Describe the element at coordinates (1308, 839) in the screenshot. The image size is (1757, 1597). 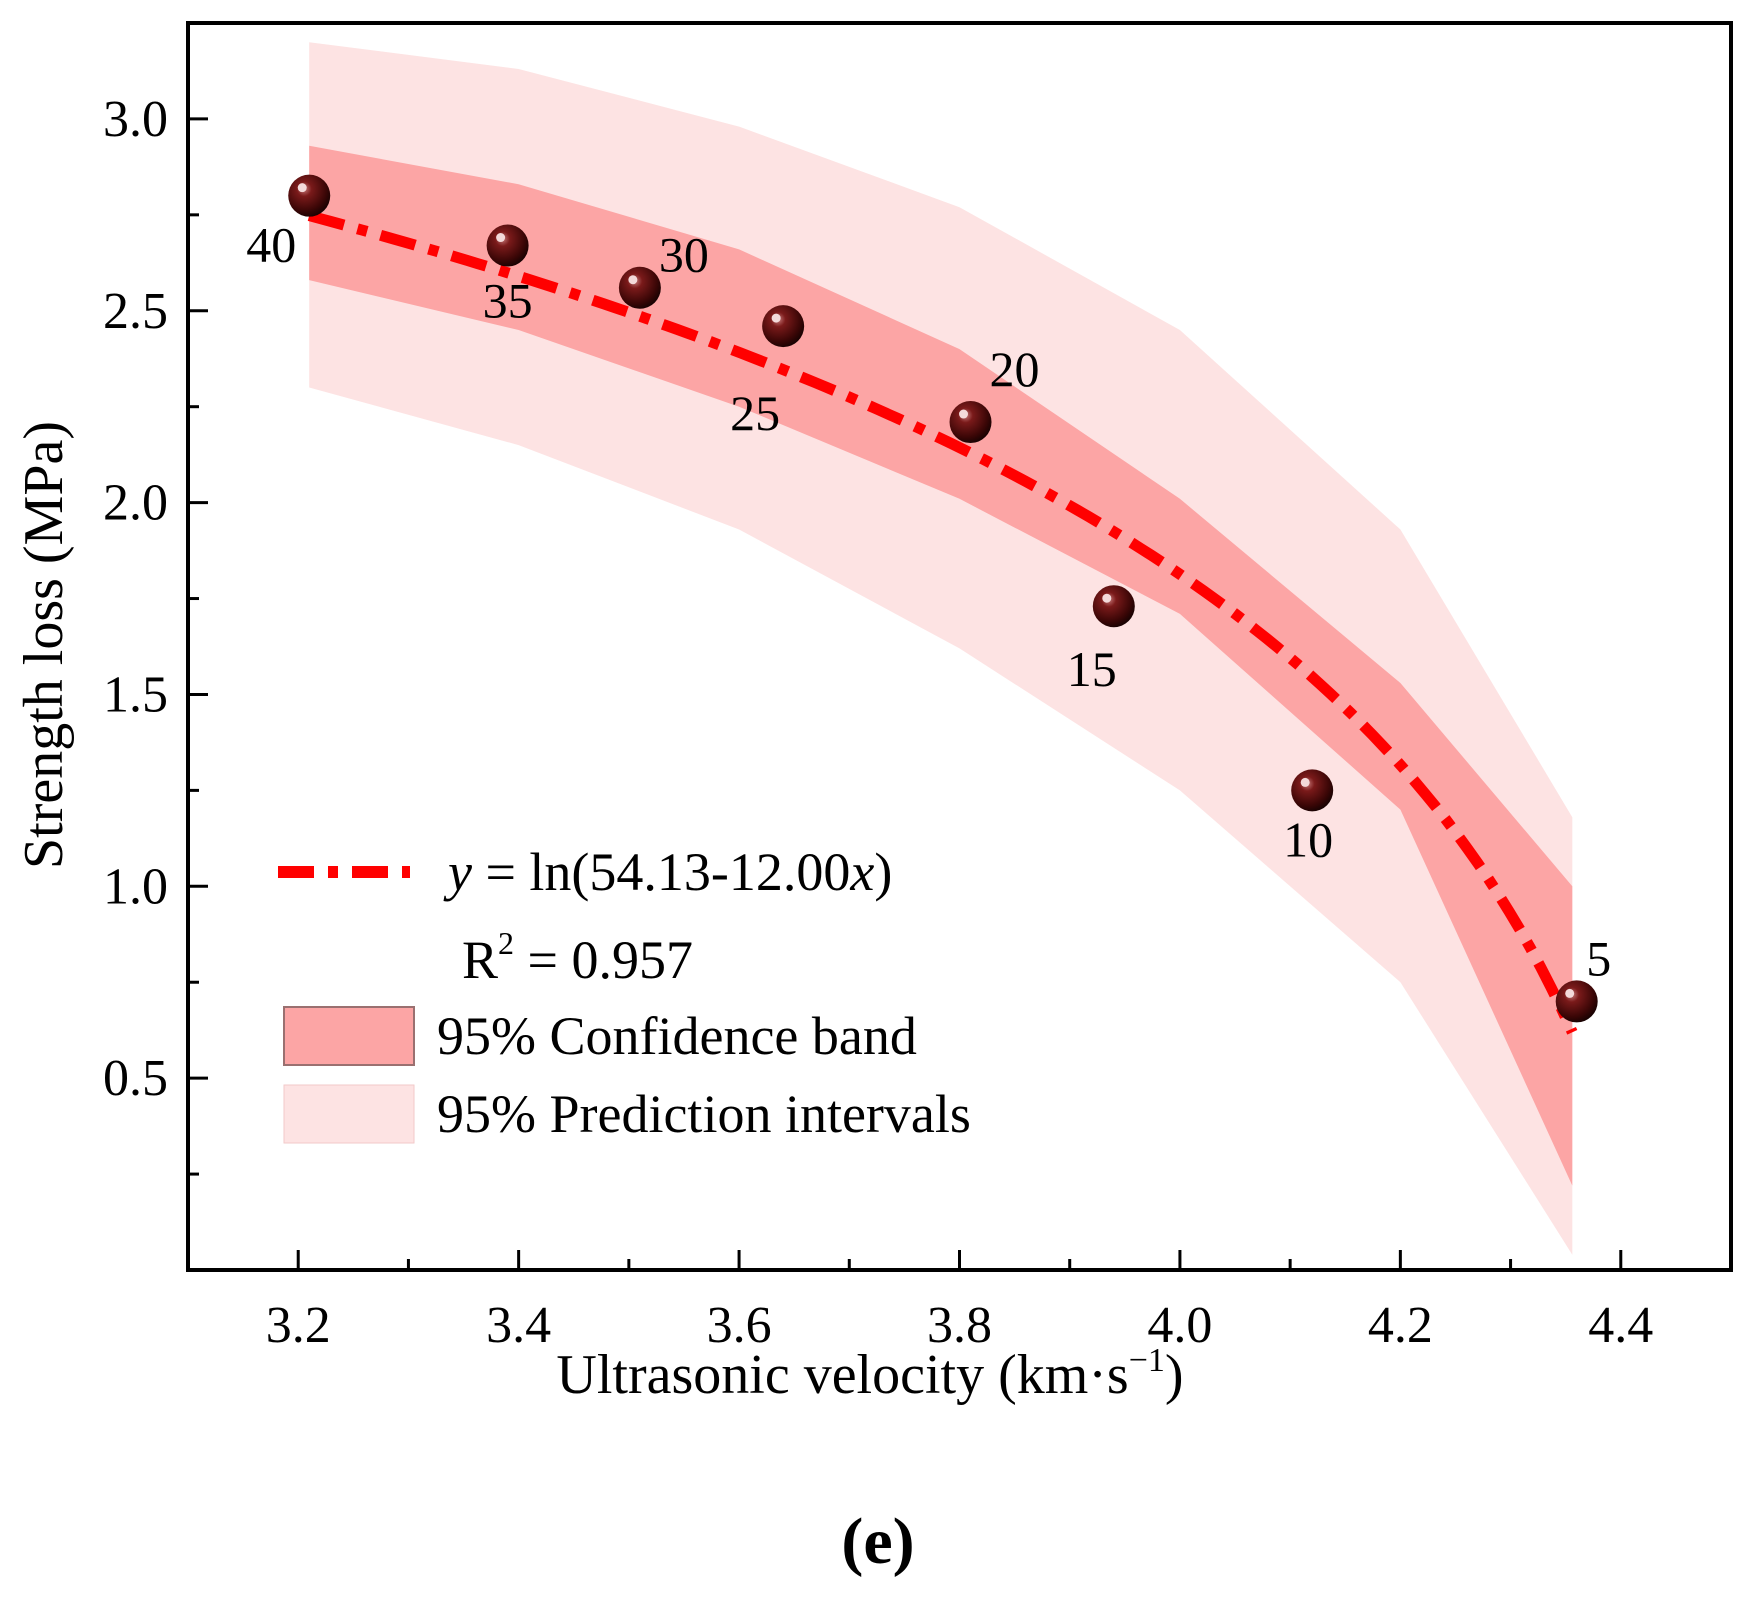
I see `point-label: 10` at that location.